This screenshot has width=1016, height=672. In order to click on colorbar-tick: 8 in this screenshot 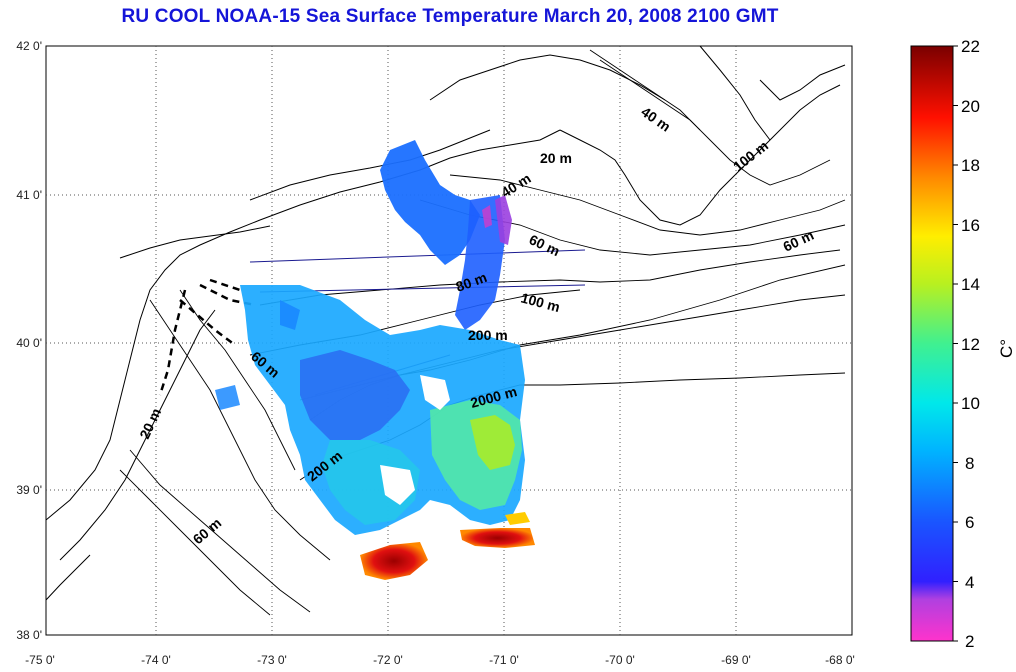, I will do `click(969, 463)`.